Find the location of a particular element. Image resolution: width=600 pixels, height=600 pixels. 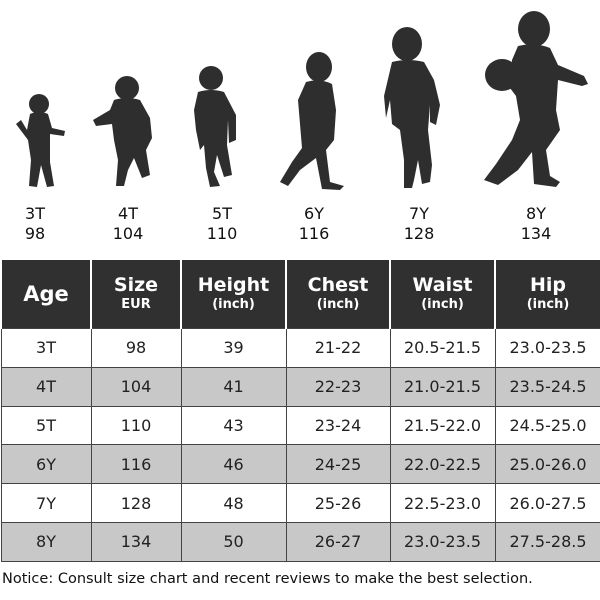

table-row: 8Y 134 50 26-27 23.0-23.5 27.5-28.5 is located at coordinates (300, 541).